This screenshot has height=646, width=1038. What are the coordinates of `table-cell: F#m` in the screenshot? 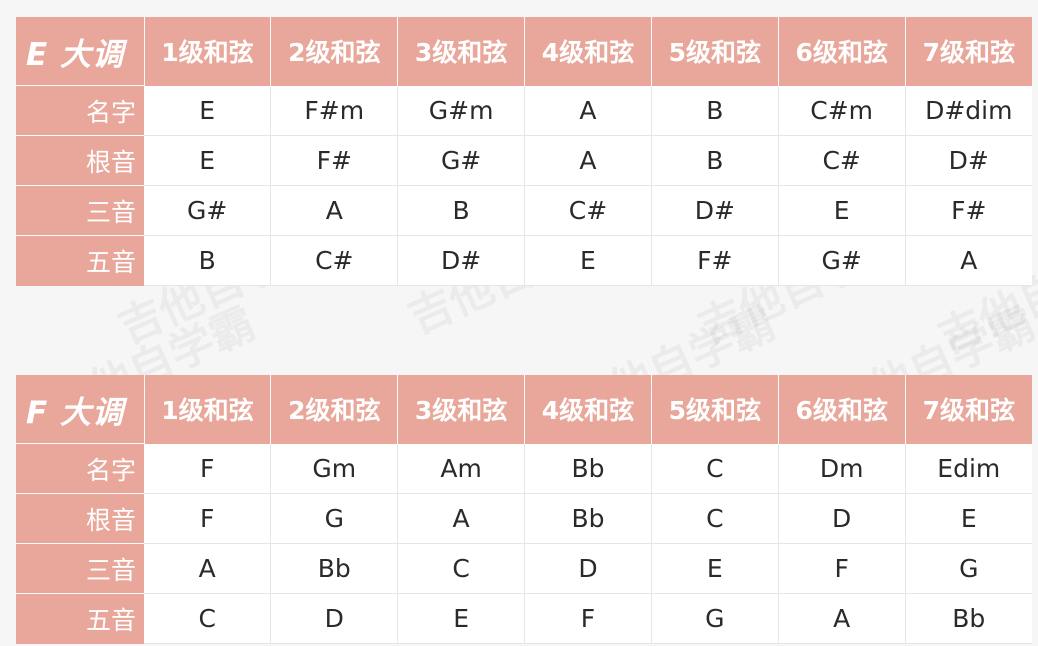 It's located at (334, 110).